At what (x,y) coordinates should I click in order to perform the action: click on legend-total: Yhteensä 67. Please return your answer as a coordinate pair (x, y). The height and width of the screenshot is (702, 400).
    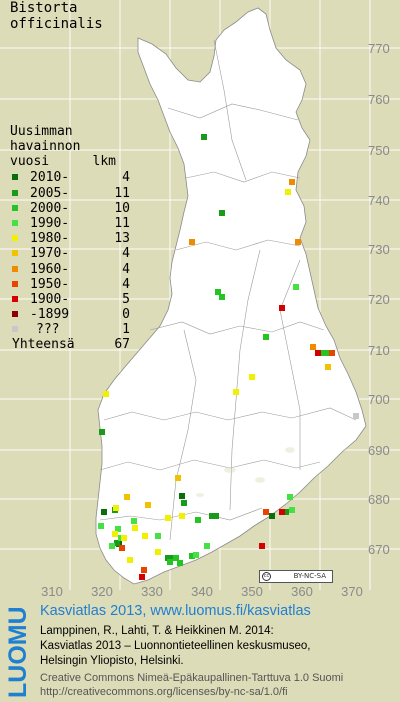
    Looking at the image, I should click on (70, 345).